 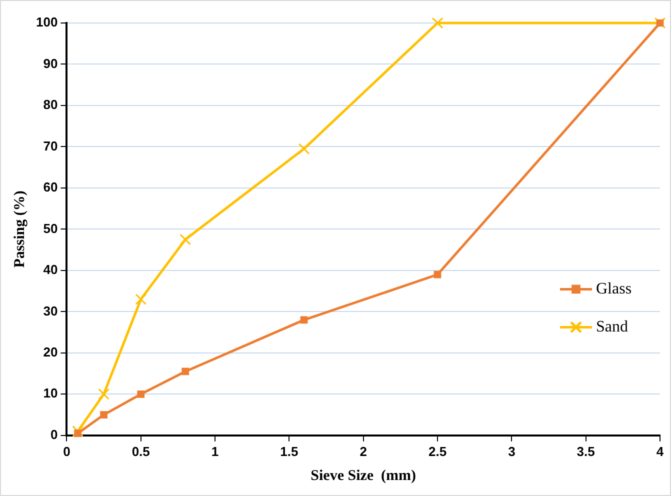 What do you see at coordinates (54, 434) in the screenshot?
I see `y-tick-label: 0` at bounding box center [54, 434].